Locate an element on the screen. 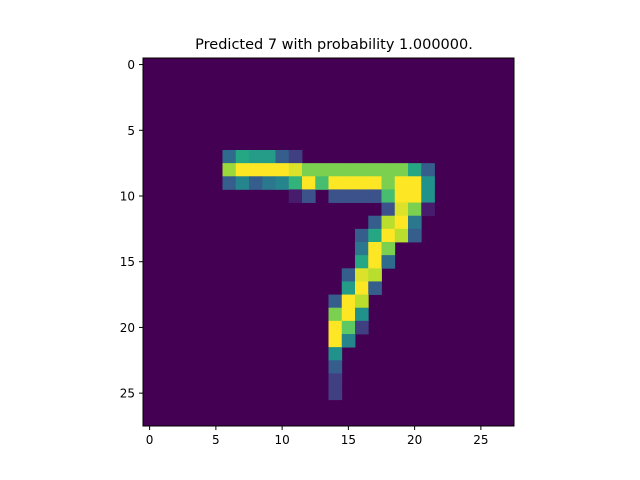 Image resolution: width=640 pixels, height=480 pixels. y-tick-label: 0 is located at coordinates (131, 65).